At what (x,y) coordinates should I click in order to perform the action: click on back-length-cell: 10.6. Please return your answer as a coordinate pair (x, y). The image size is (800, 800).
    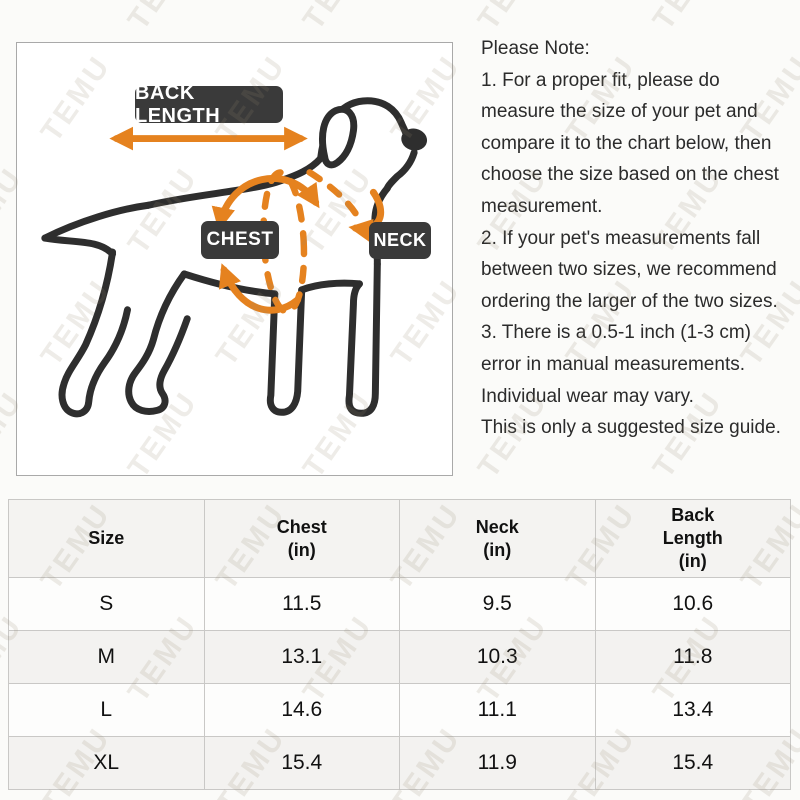
    Looking at the image, I should click on (692, 604).